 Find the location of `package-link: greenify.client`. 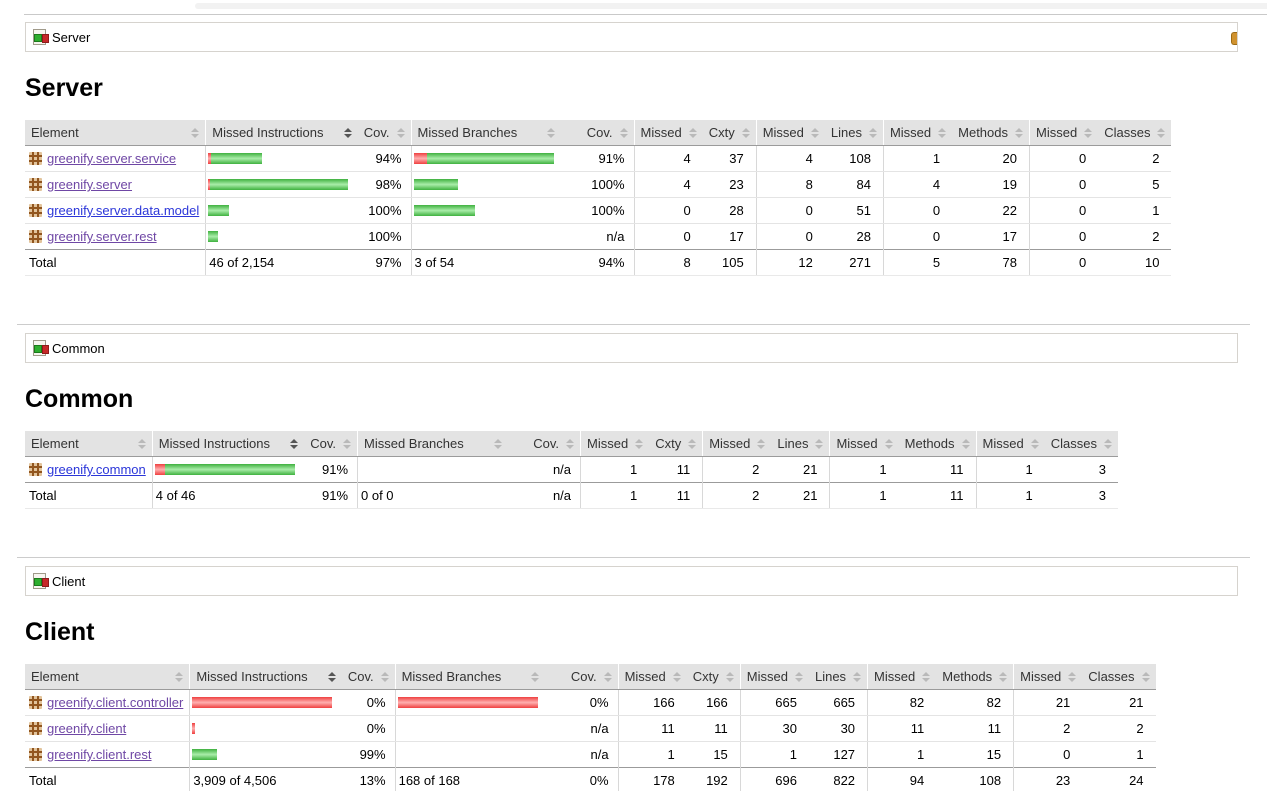

package-link: greenify.client is located at coordinates (87, 728).